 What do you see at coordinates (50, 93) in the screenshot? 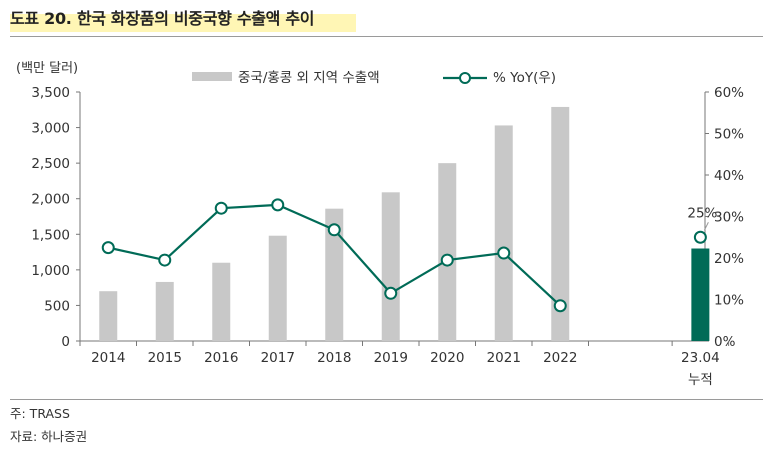
I see `left-tick-label: 3,500` at bounding box center [50, 93].